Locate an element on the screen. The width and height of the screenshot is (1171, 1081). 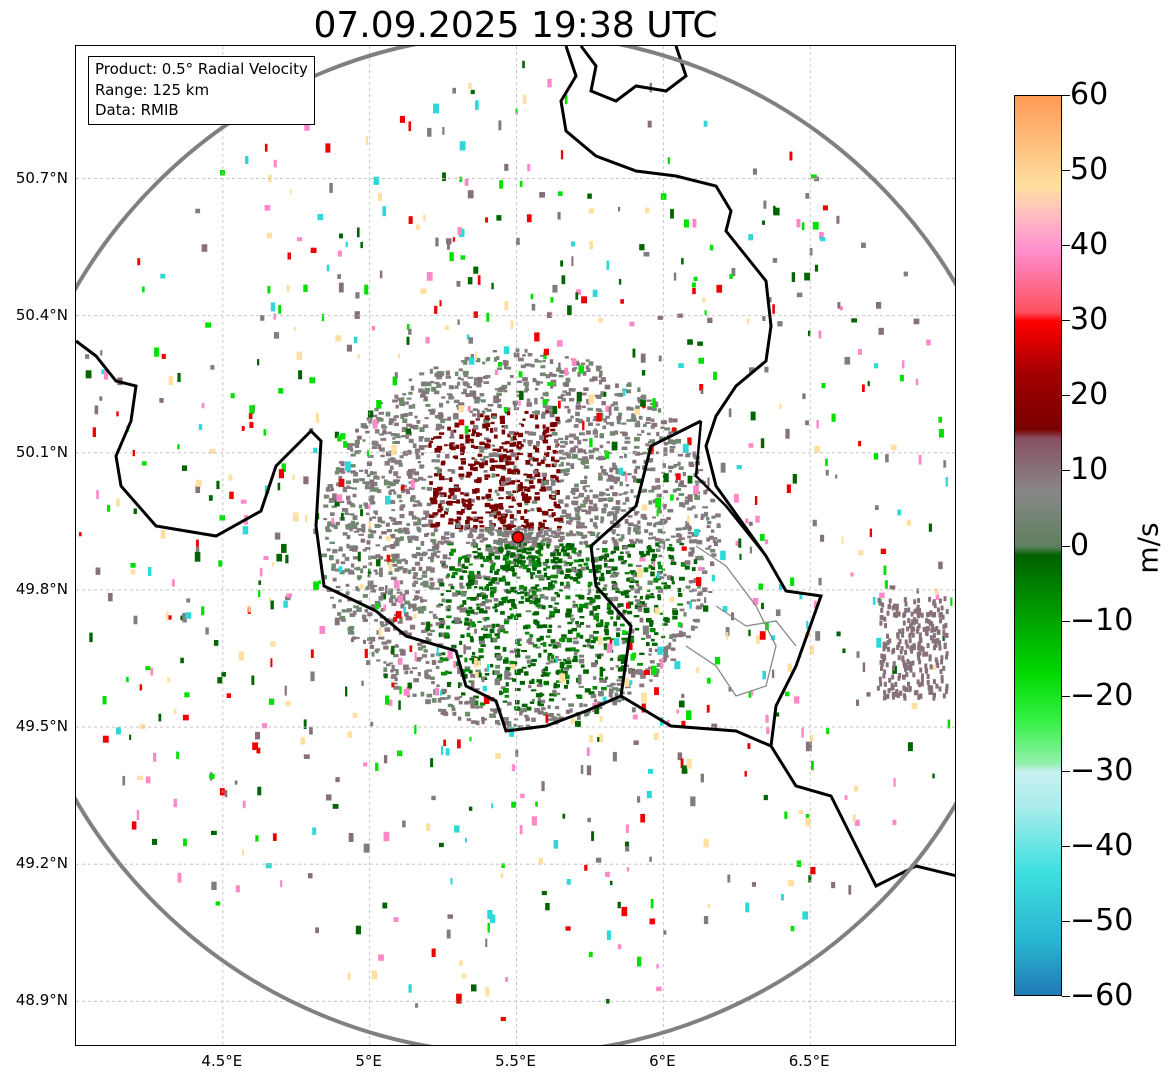
colorbar-tick-label: −60 is located at coordinates (1102, 995).